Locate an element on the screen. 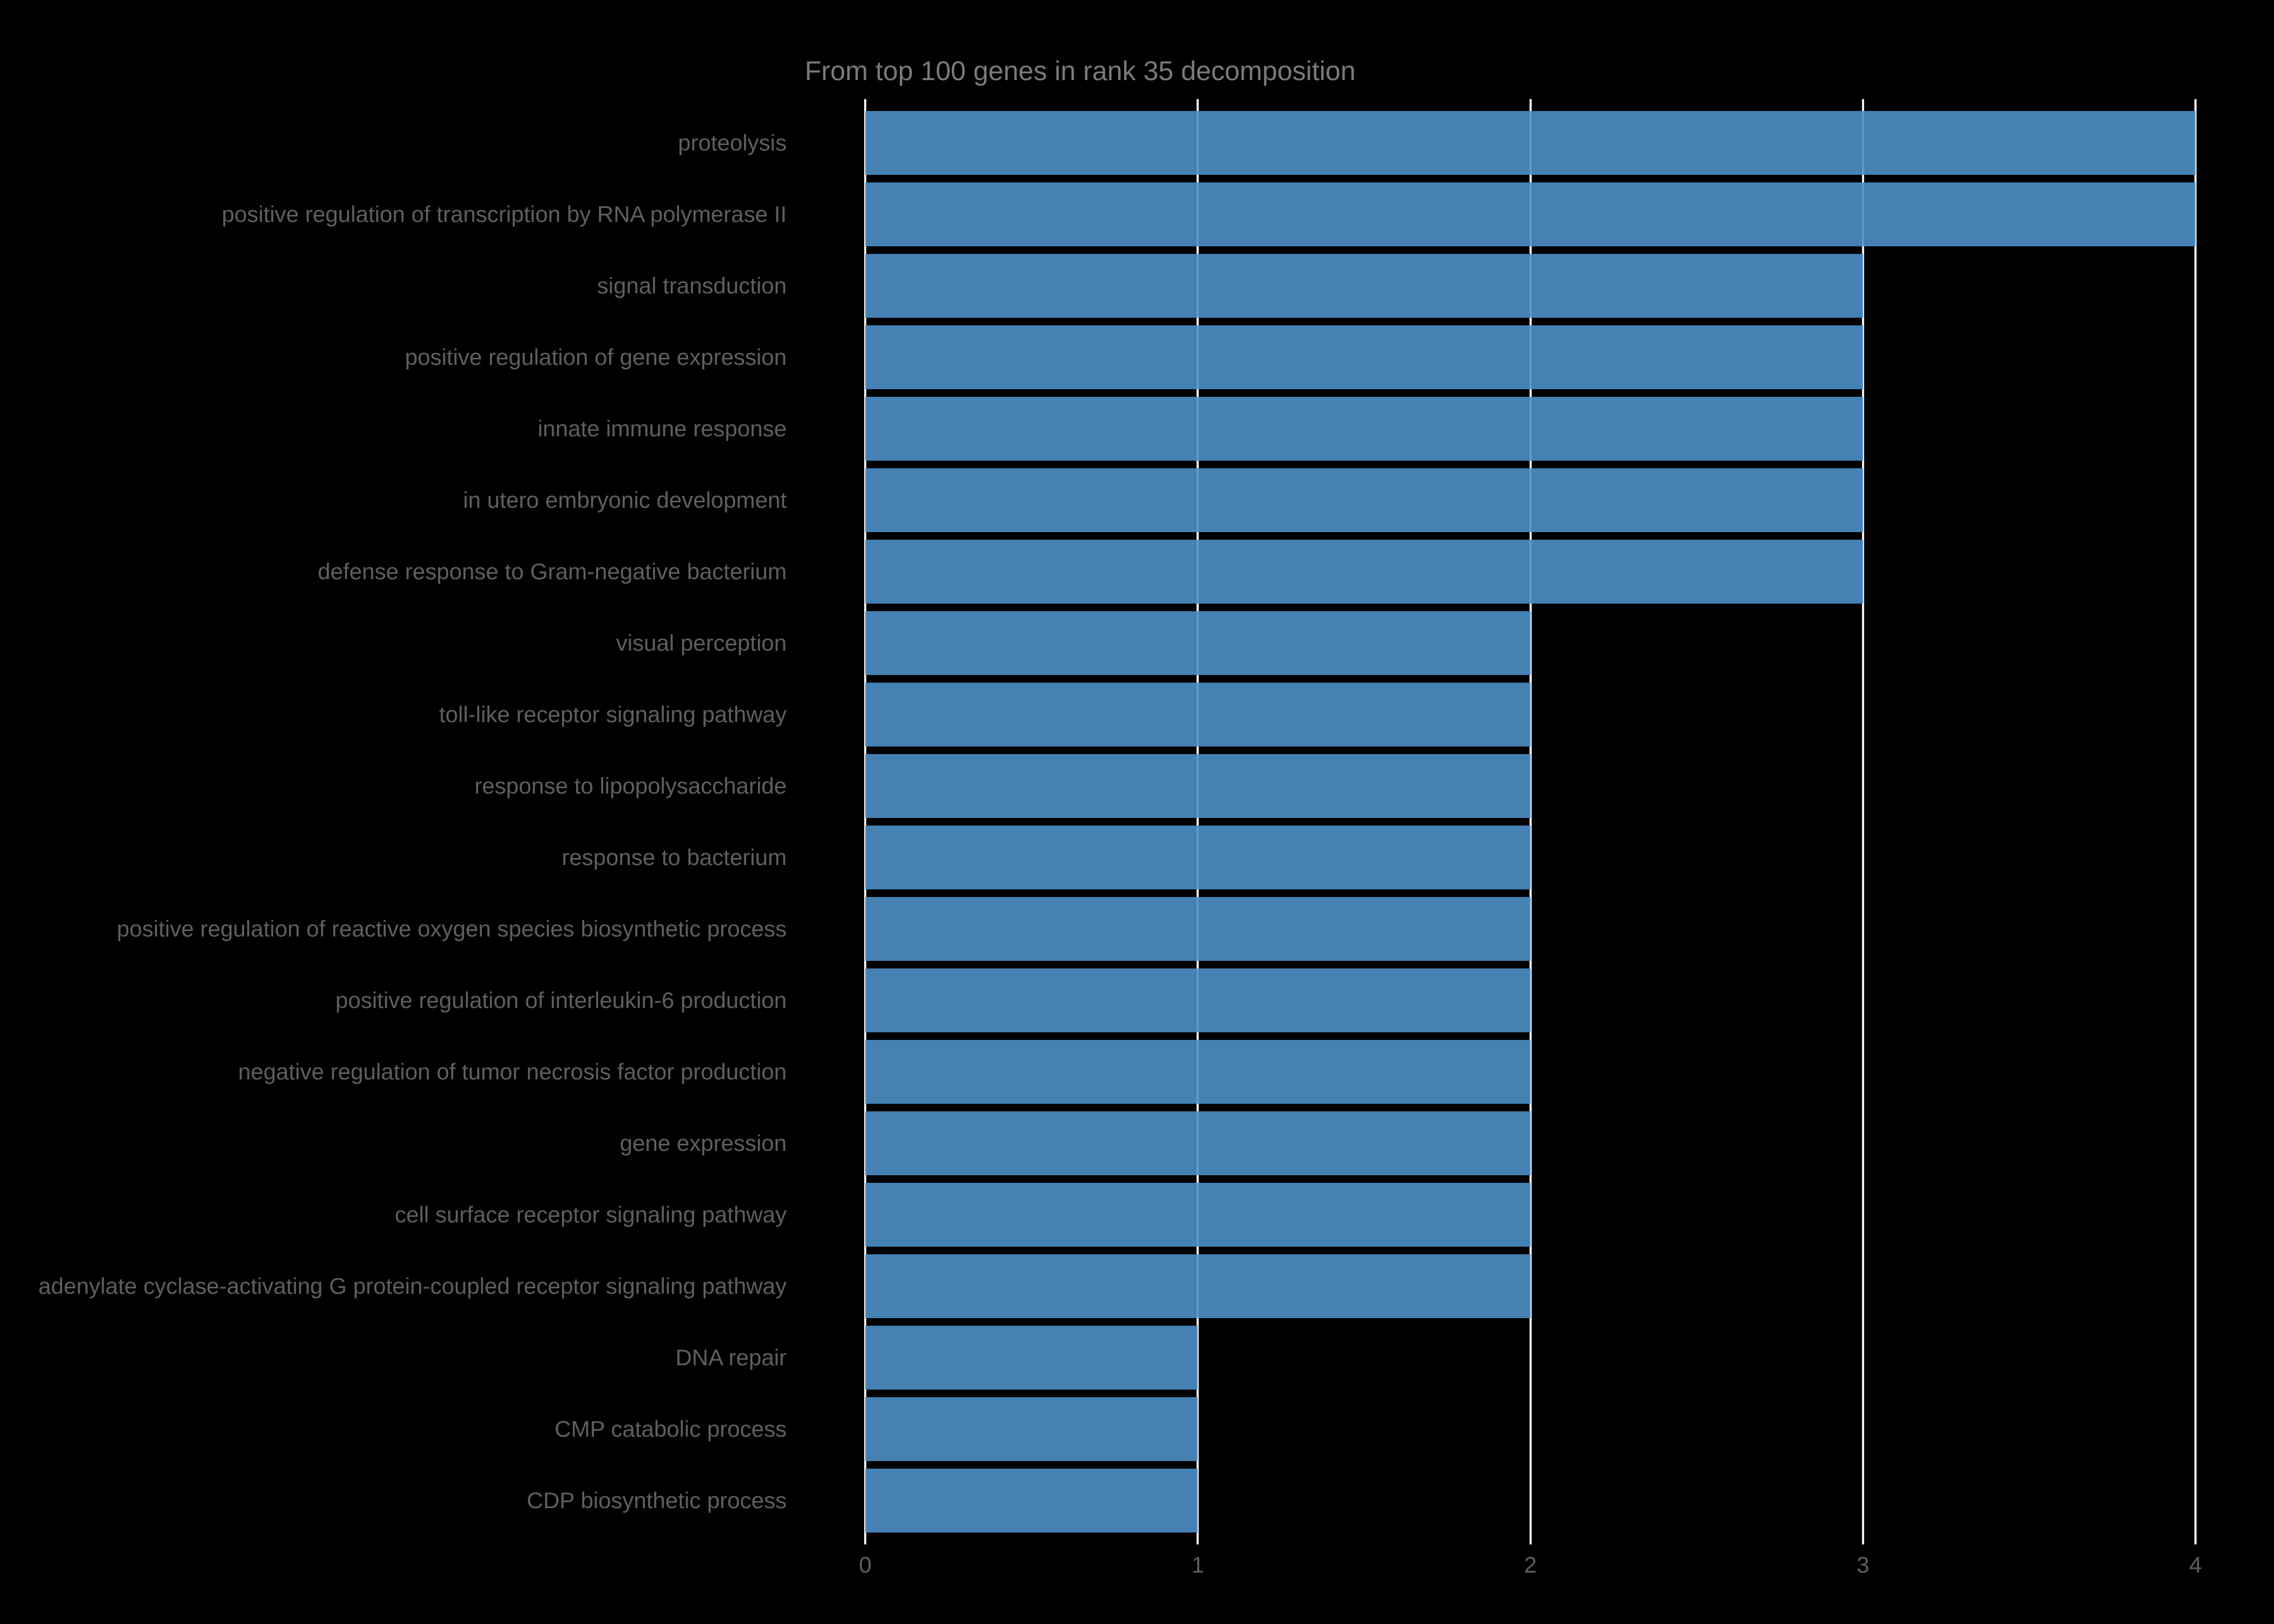 Image resolution: width=2274 pixels, height=1624 pixels. x-tick-label: 2 is located at coordinates (1531, 1564).